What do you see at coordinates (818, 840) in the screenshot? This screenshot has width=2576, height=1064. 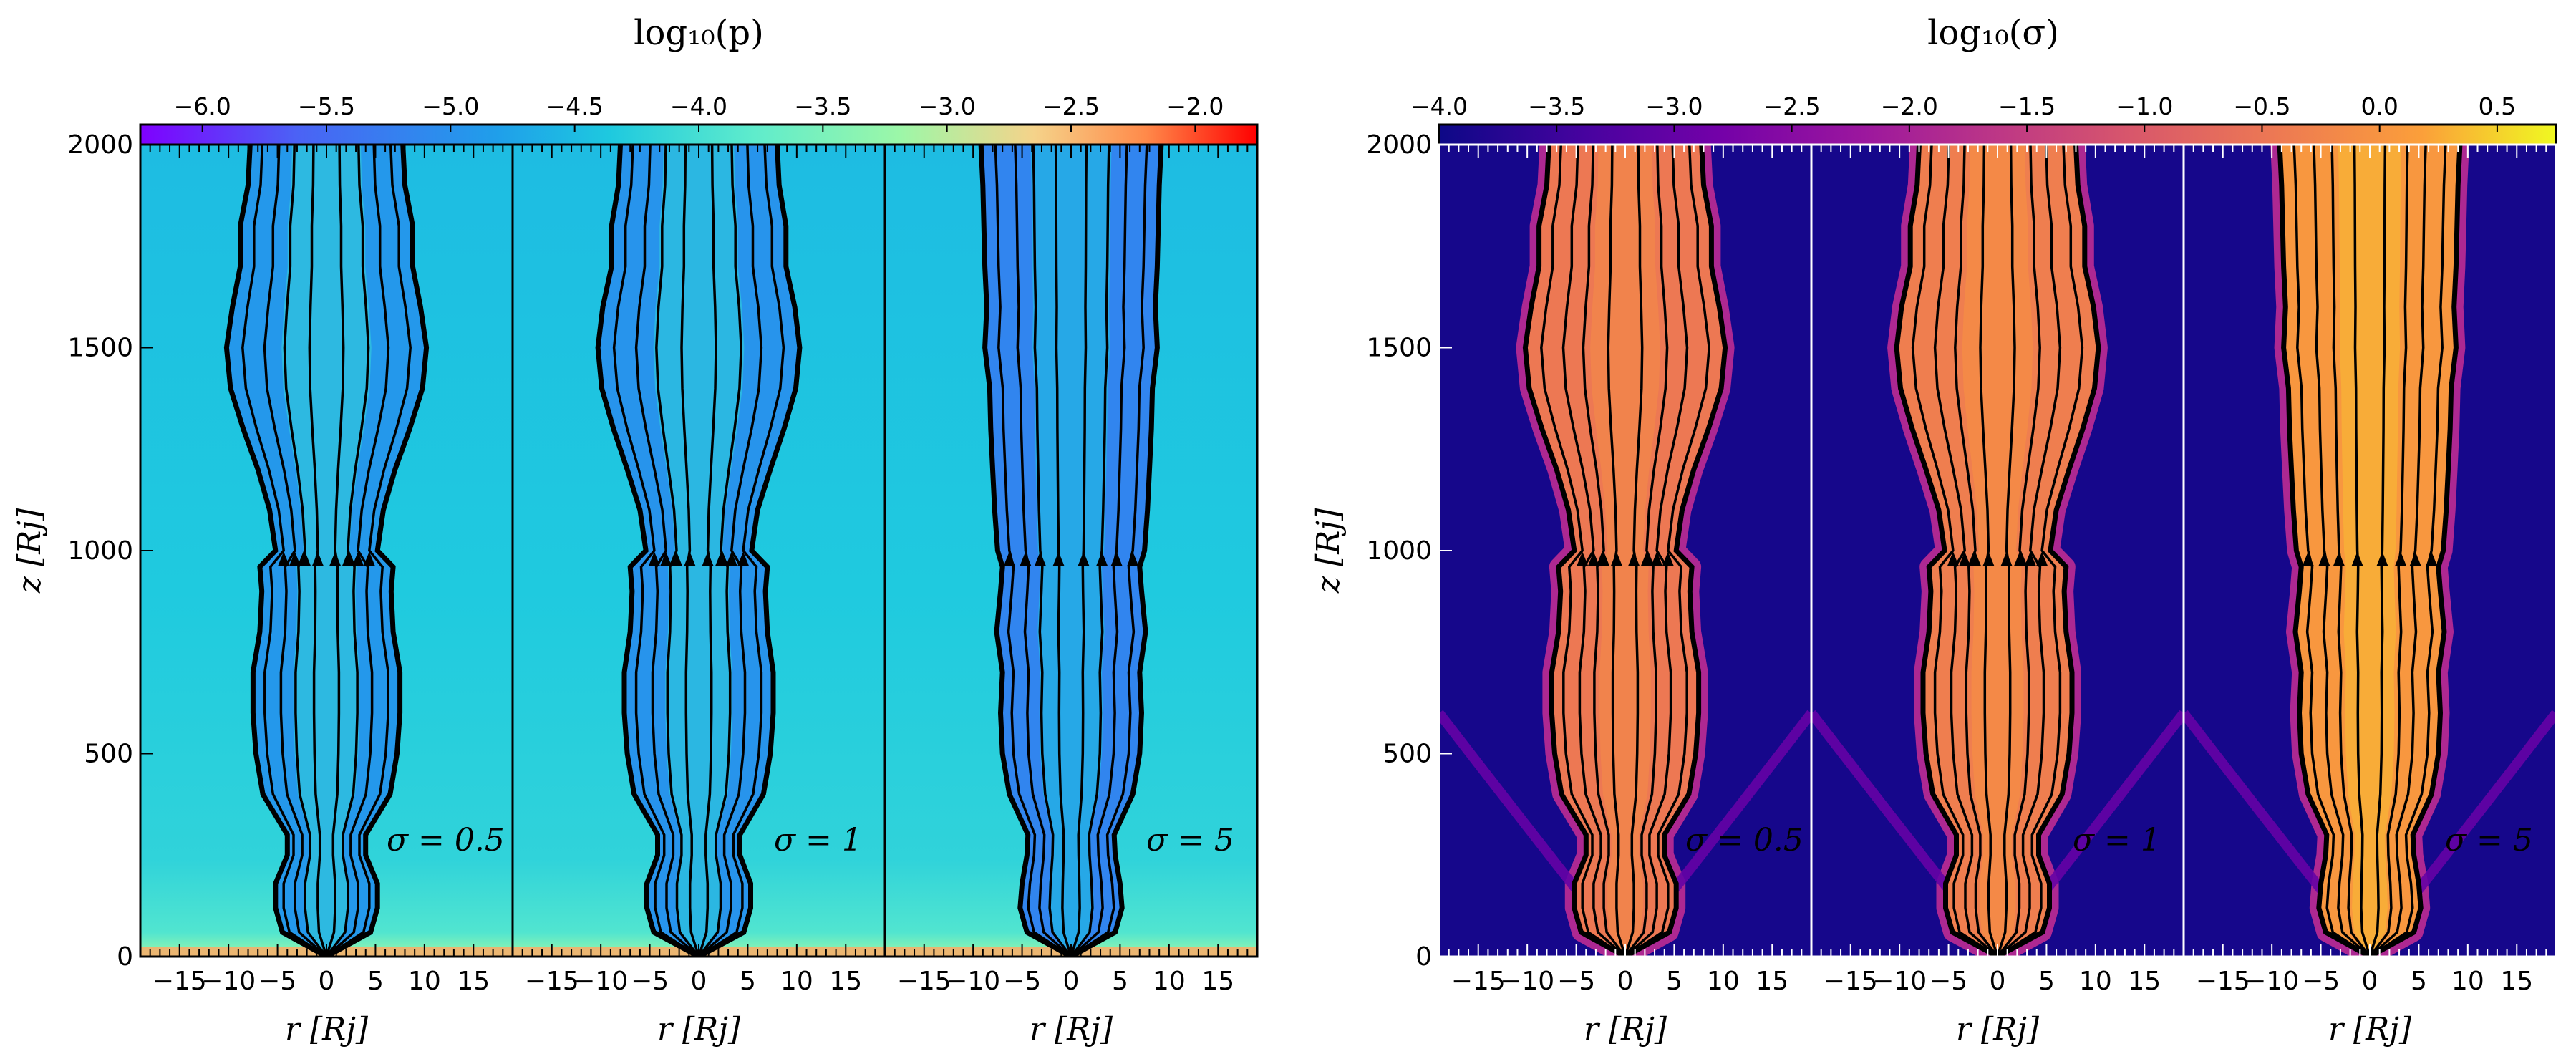 I see `sigma-label: σ = 1` at bounding box center [818, 840].